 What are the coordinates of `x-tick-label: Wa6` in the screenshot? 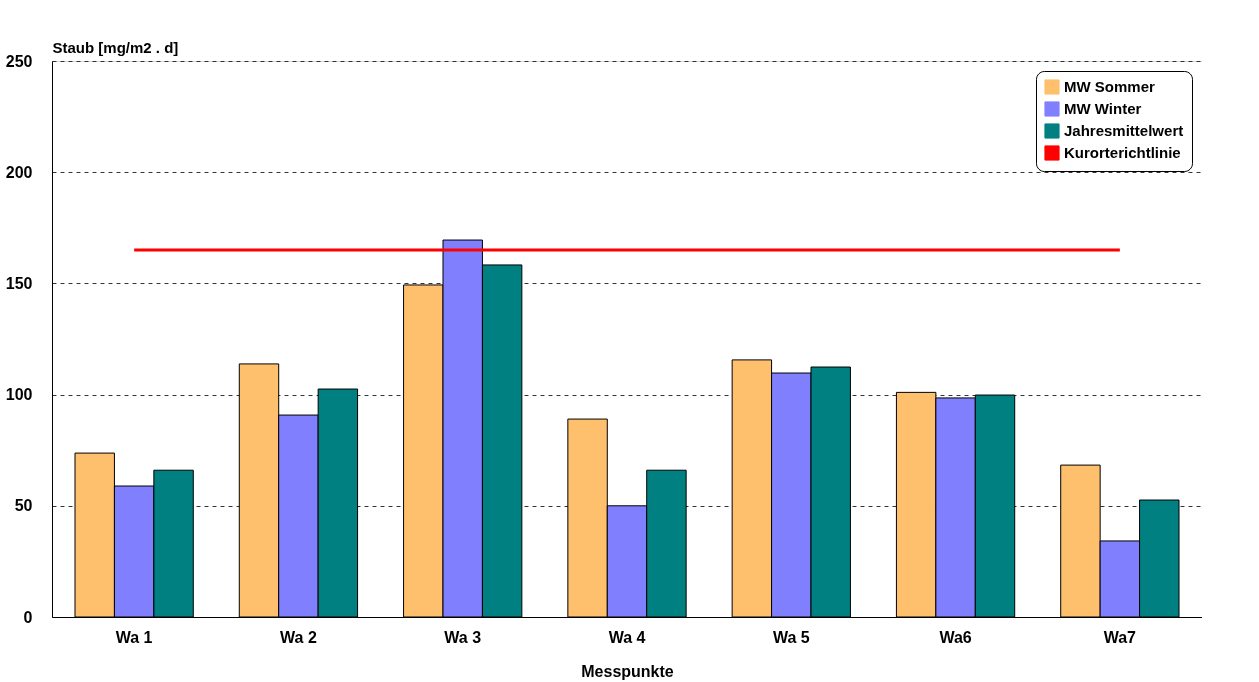 It's located at (955, 637).